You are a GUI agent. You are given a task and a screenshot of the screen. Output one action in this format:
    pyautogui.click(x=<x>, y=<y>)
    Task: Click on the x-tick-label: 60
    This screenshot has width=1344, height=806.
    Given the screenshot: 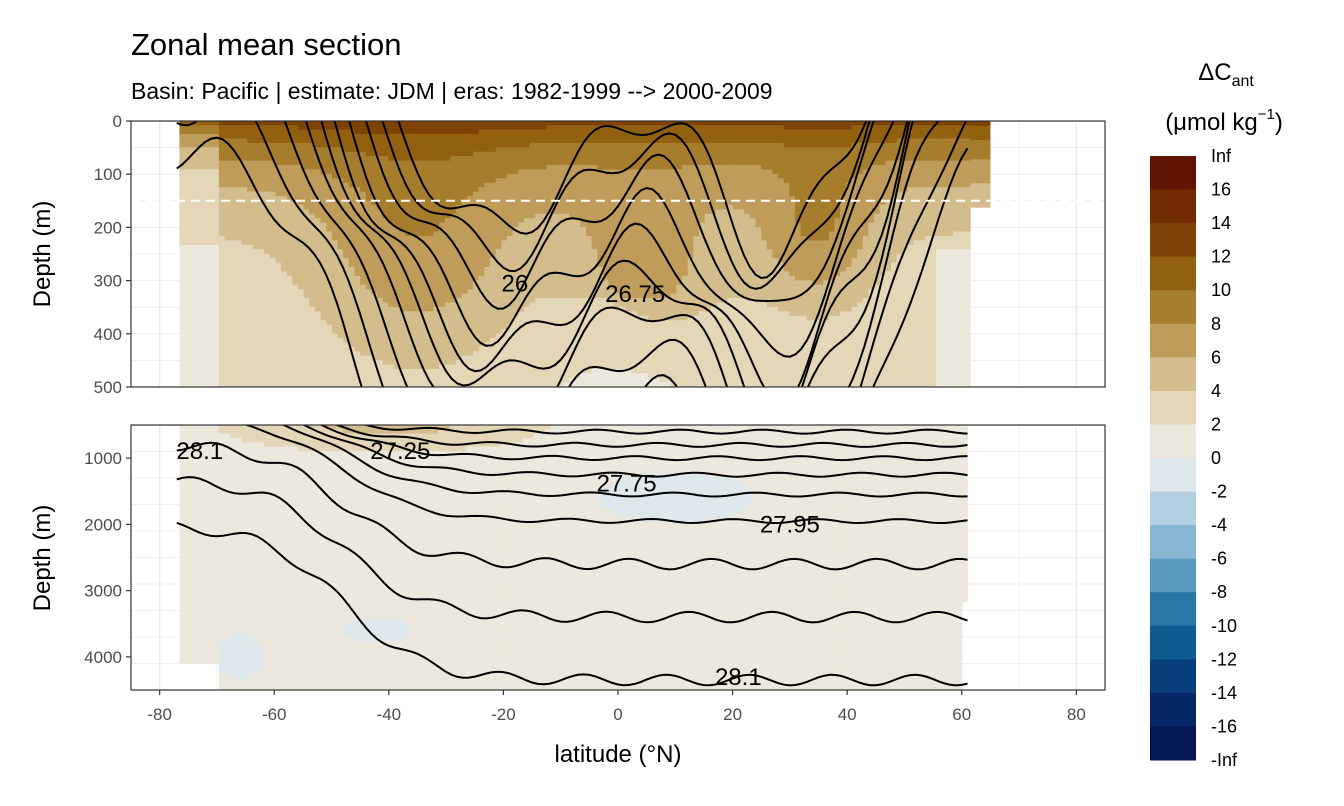 What is the action you would take?
    pyautogui.click(x=961, y=714)
    